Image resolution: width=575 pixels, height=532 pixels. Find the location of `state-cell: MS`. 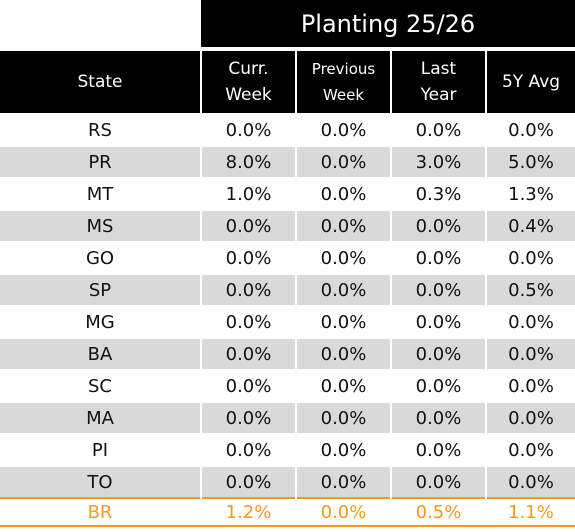

state-cell: MS is located at coordinates (100, 225).